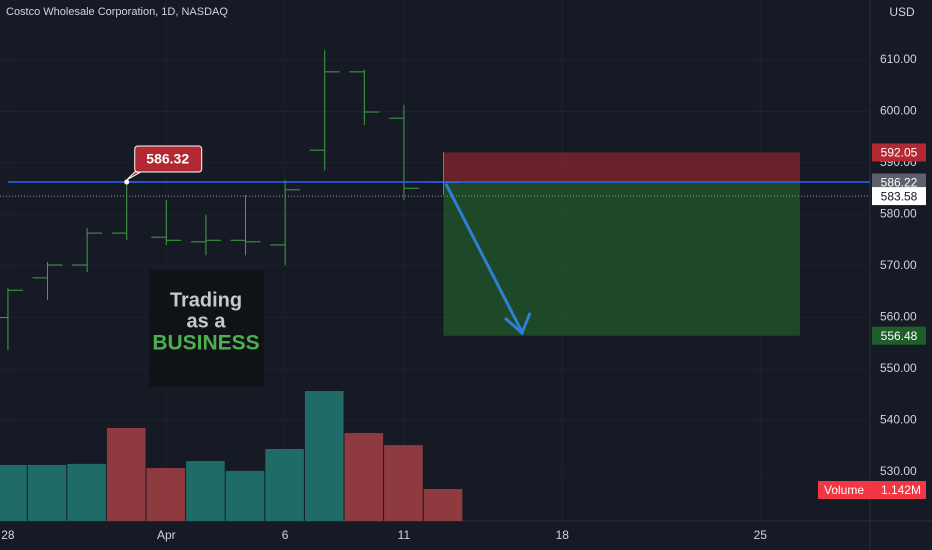  What do you see at coordinates (898, 317) in the screenshot?
I see `y-tick-label: 560.00` at bounding box center [898, 317].